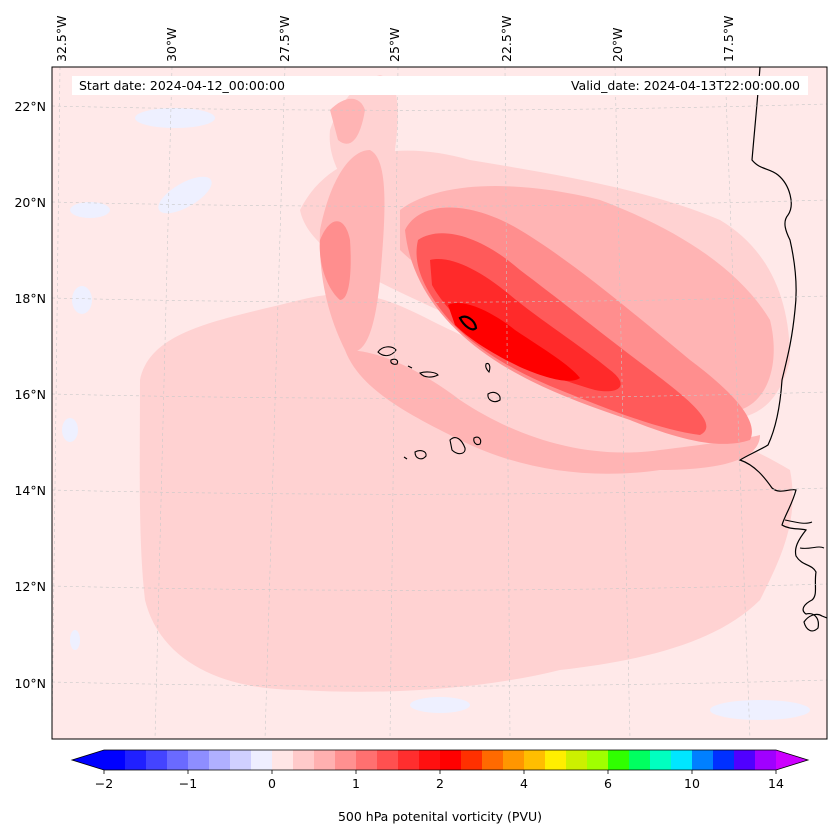 This screenshot has height=836, width=837. Describe the element at coordinates (171, 44) in the screenshot. I see `lon-label: 30°W` at that location.